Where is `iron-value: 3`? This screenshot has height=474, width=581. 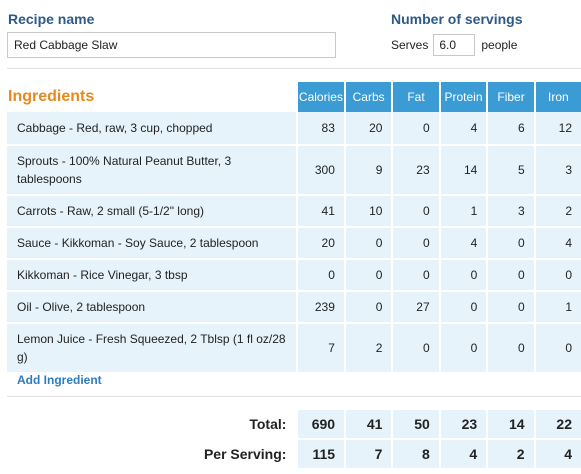
iron-value: 3 is located at coordinates (557, 171).